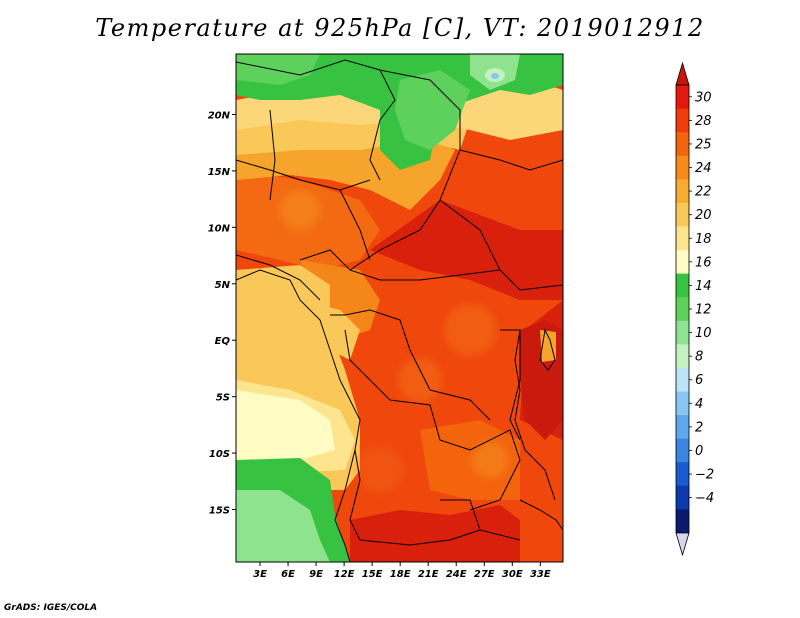 The width and height of the screenshot is (800, 618). Describe the element at coordinates (288, 574) in the screenshot. I see `lon-tick-label: 6E` at that location.